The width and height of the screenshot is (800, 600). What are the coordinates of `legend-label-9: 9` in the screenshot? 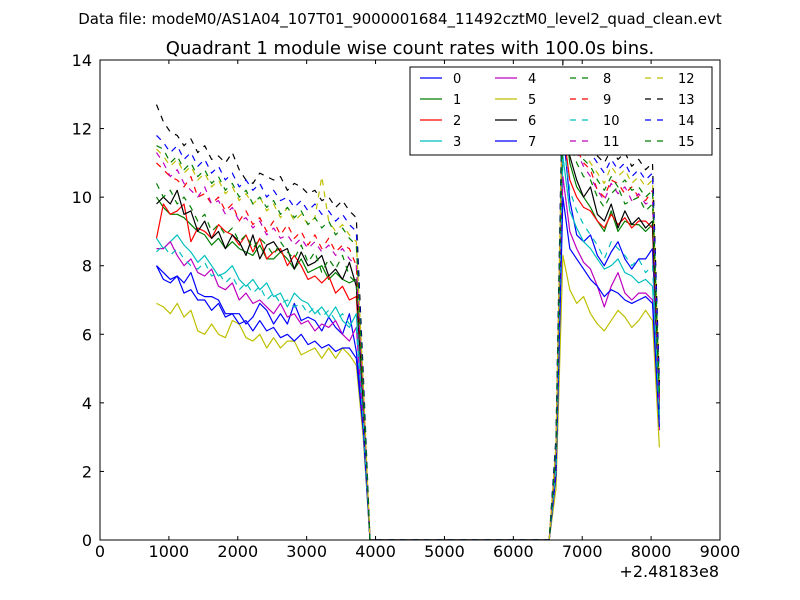 It's located at (607, 100).